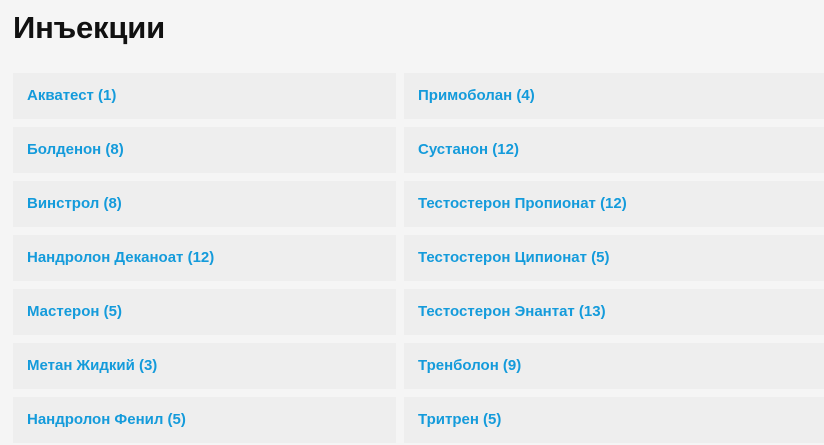  I want to click on category-item-label: Тестостерон Энантат (13), so click(512, 311).